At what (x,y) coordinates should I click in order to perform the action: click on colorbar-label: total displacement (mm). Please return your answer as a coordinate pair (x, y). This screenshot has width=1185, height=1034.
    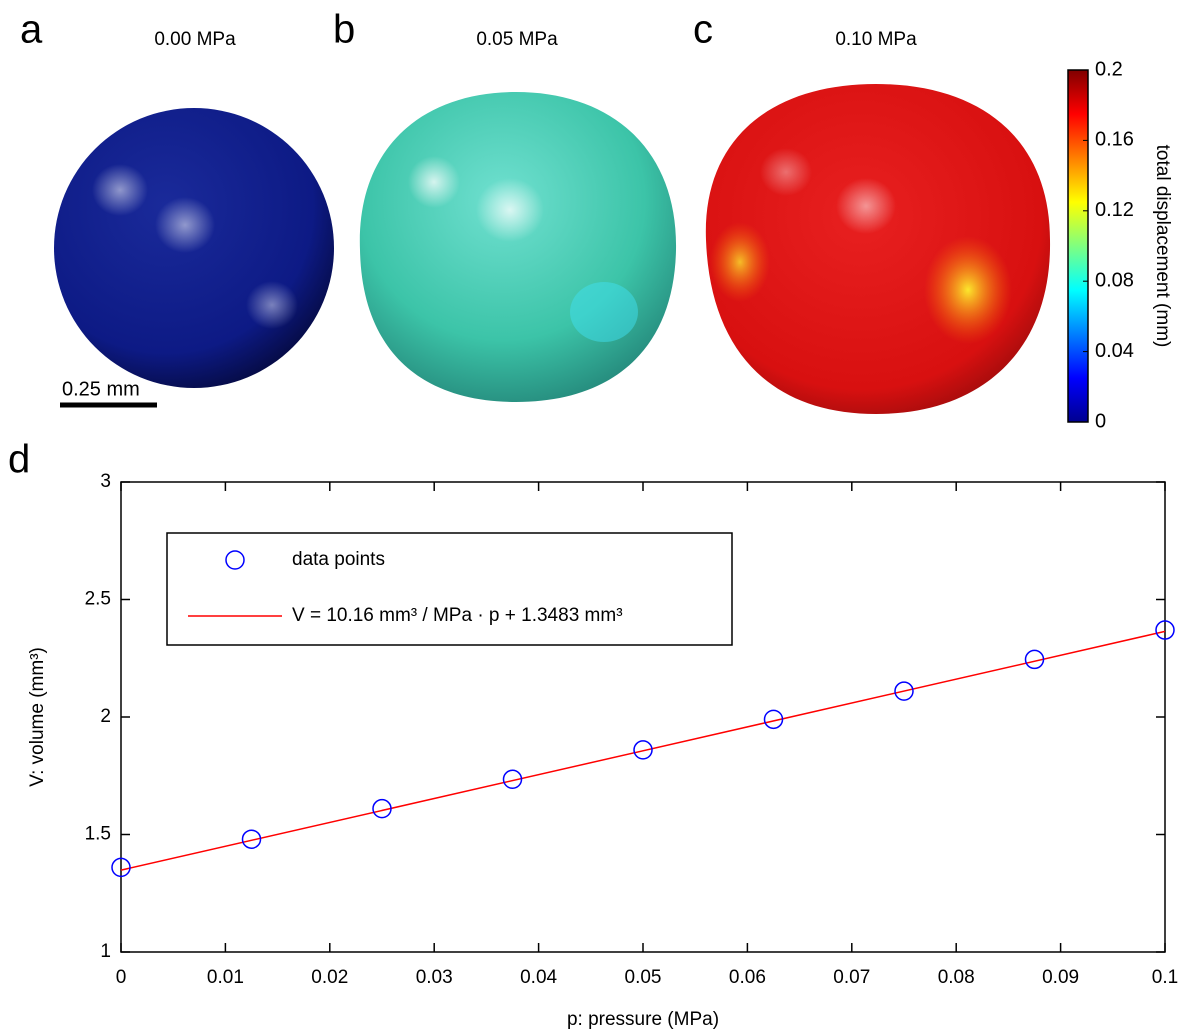
    Looking at the image, I should click on (1162, 246).